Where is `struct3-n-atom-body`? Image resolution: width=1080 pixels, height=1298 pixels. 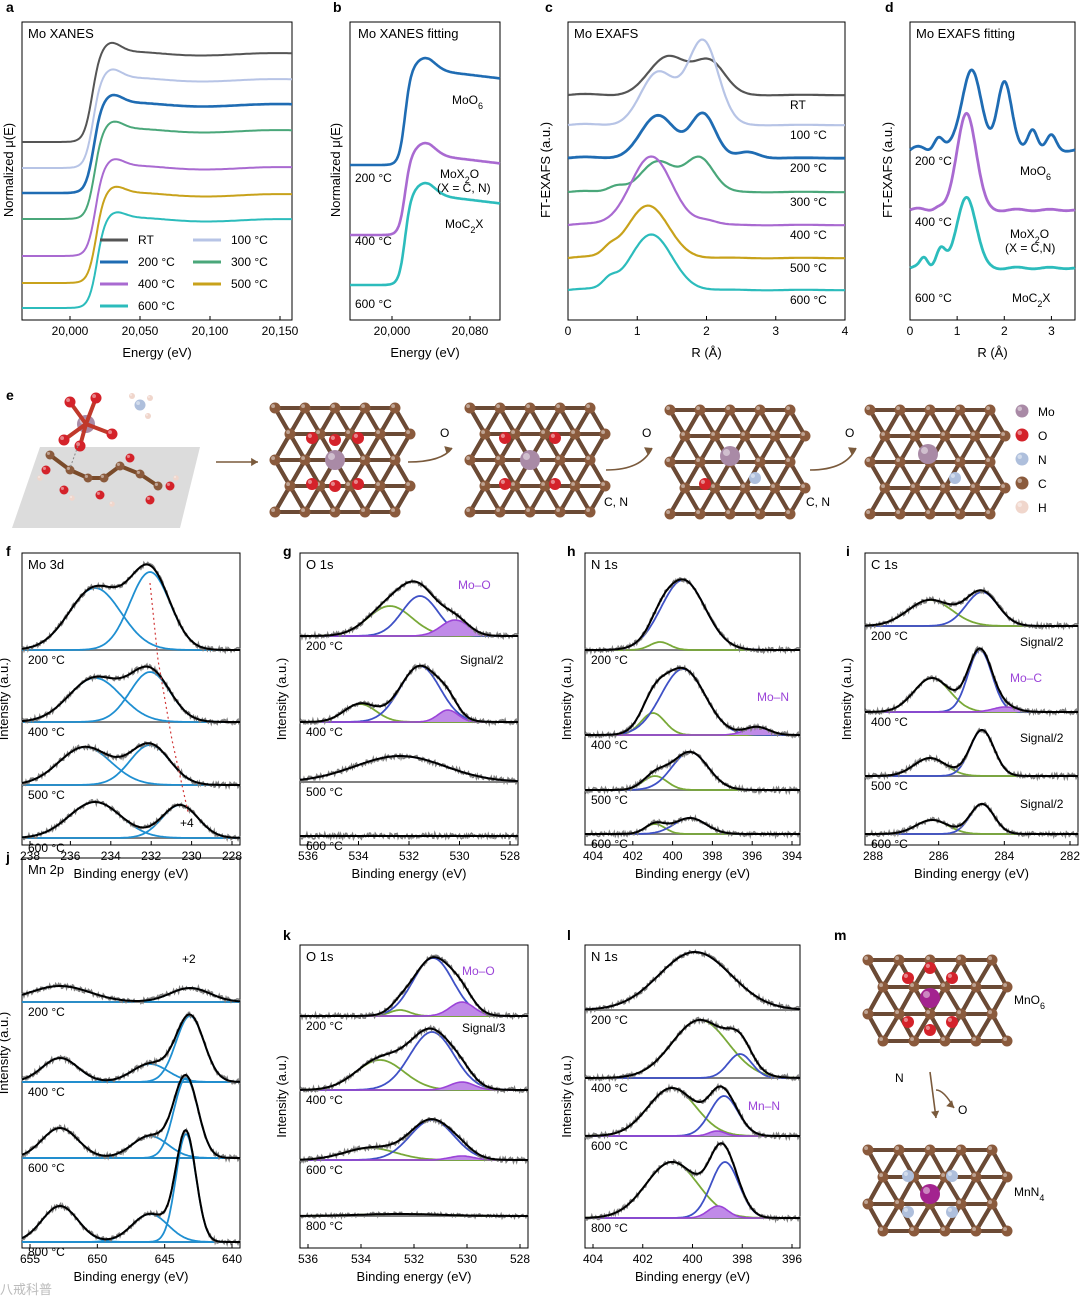 struct3-n-atom-body is located at coordinates (755, 478).